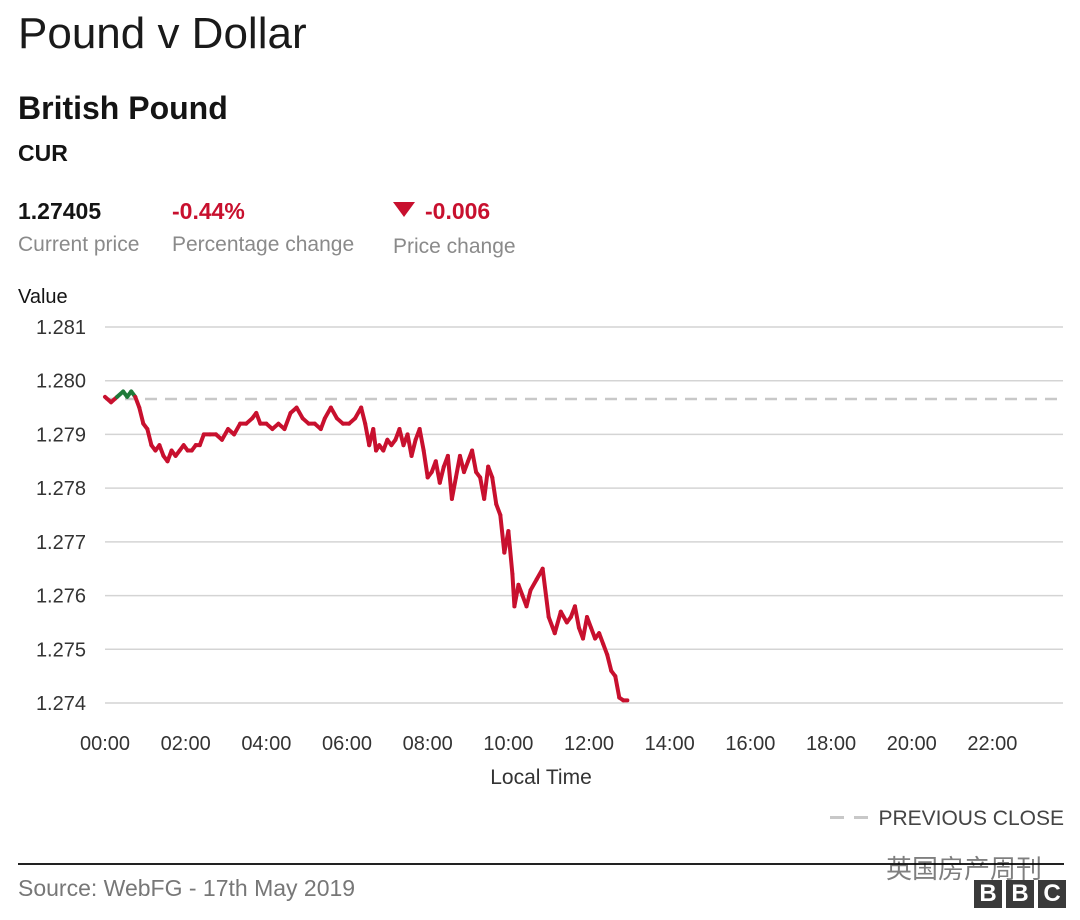 The image size is (1080, 920). Describe the element at coordinates (992, 744) in the screenshot. I see `x-tick-label: 22:00` at that location.